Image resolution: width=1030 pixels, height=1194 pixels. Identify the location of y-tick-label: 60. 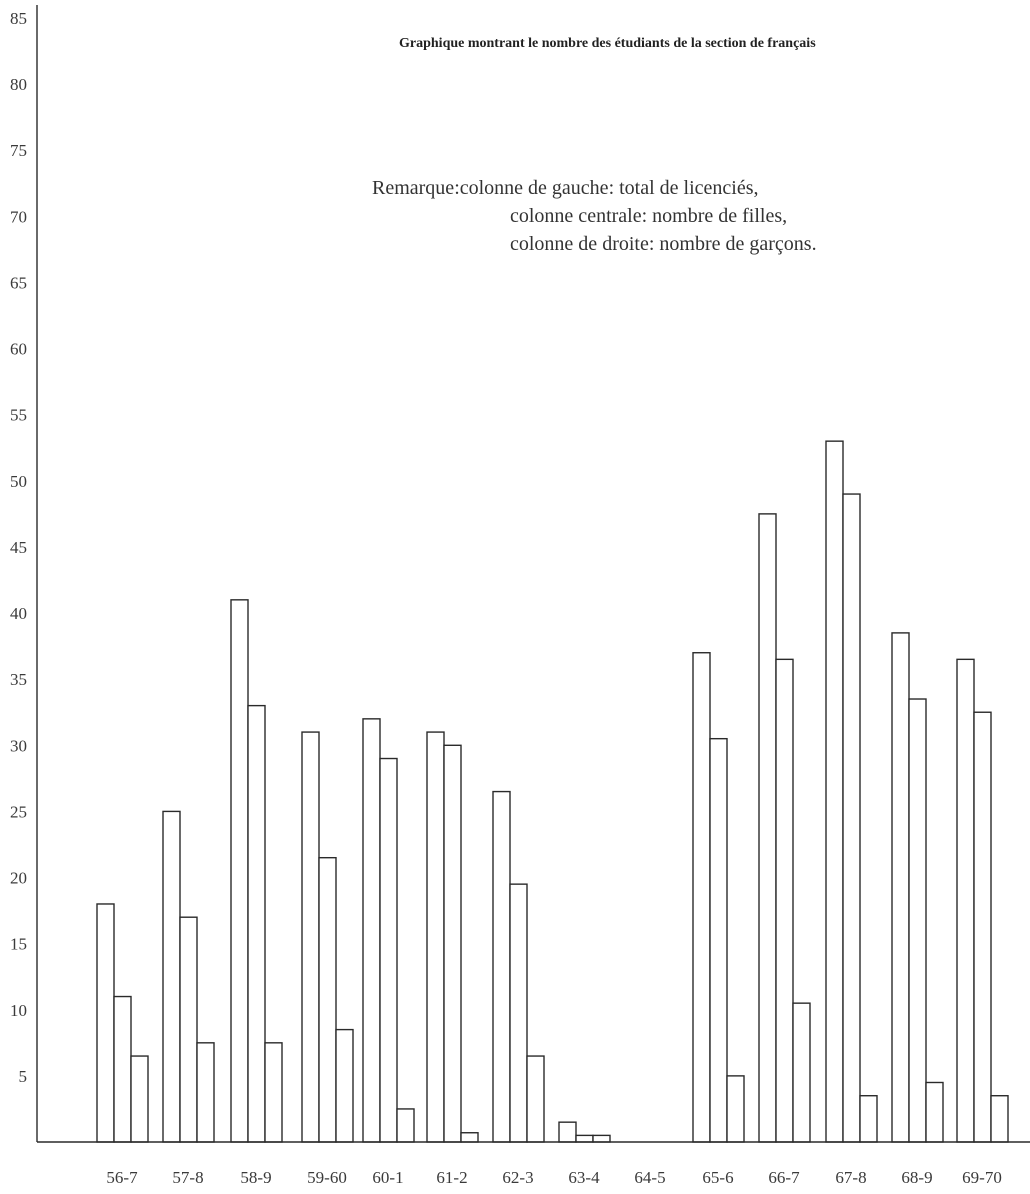
(18, 349).